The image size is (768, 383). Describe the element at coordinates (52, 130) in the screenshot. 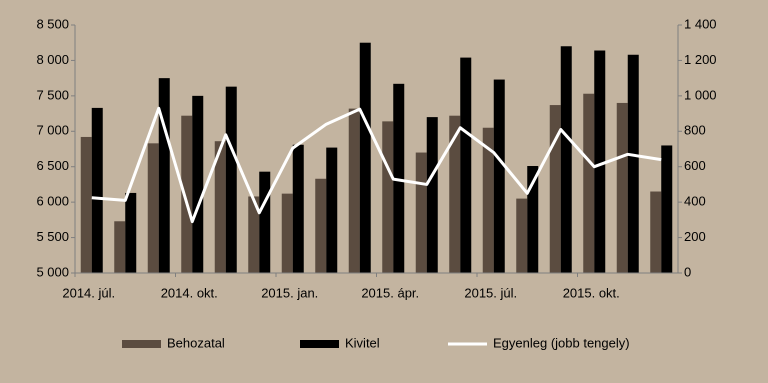

I see `y-tick-label: 7 000` at that location.